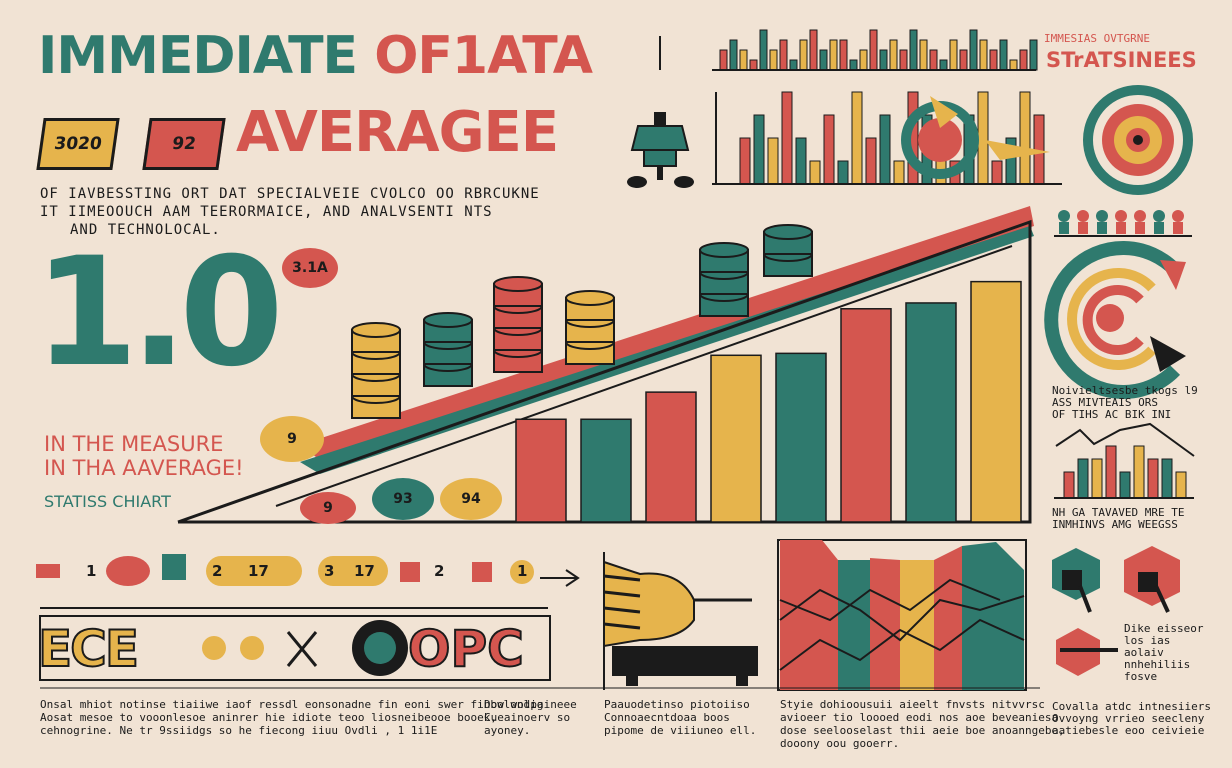  I want to click on description-line3: AND TECHNOLOCAL., so click(145, 230).